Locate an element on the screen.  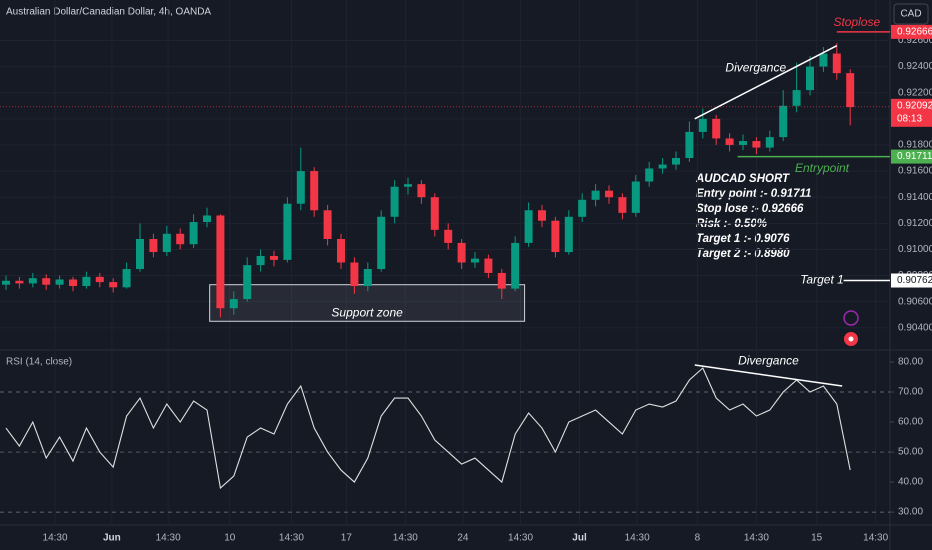
note: Risk :- 0.50% is located at coordinates (731, 224).